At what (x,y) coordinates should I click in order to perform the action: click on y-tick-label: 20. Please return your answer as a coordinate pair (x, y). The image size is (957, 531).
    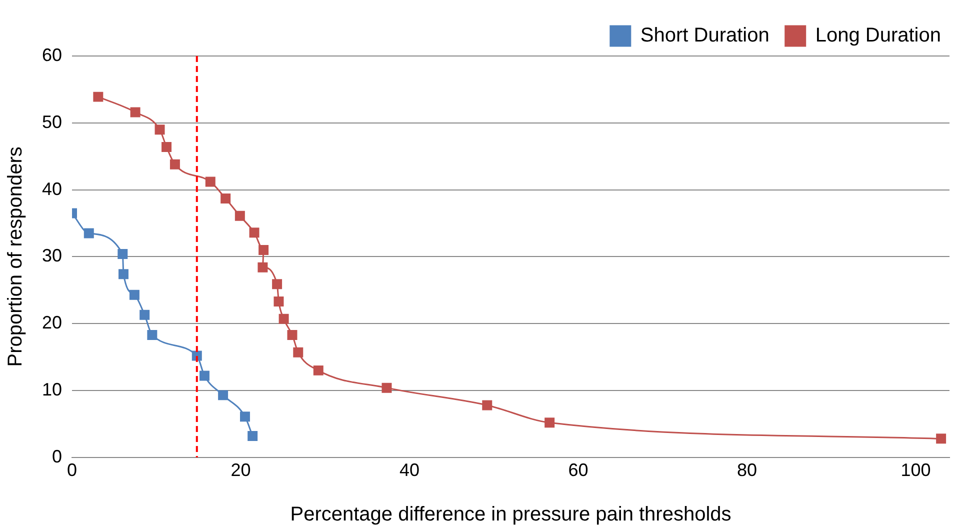
    Looking at the image, I should click on (52, 322).